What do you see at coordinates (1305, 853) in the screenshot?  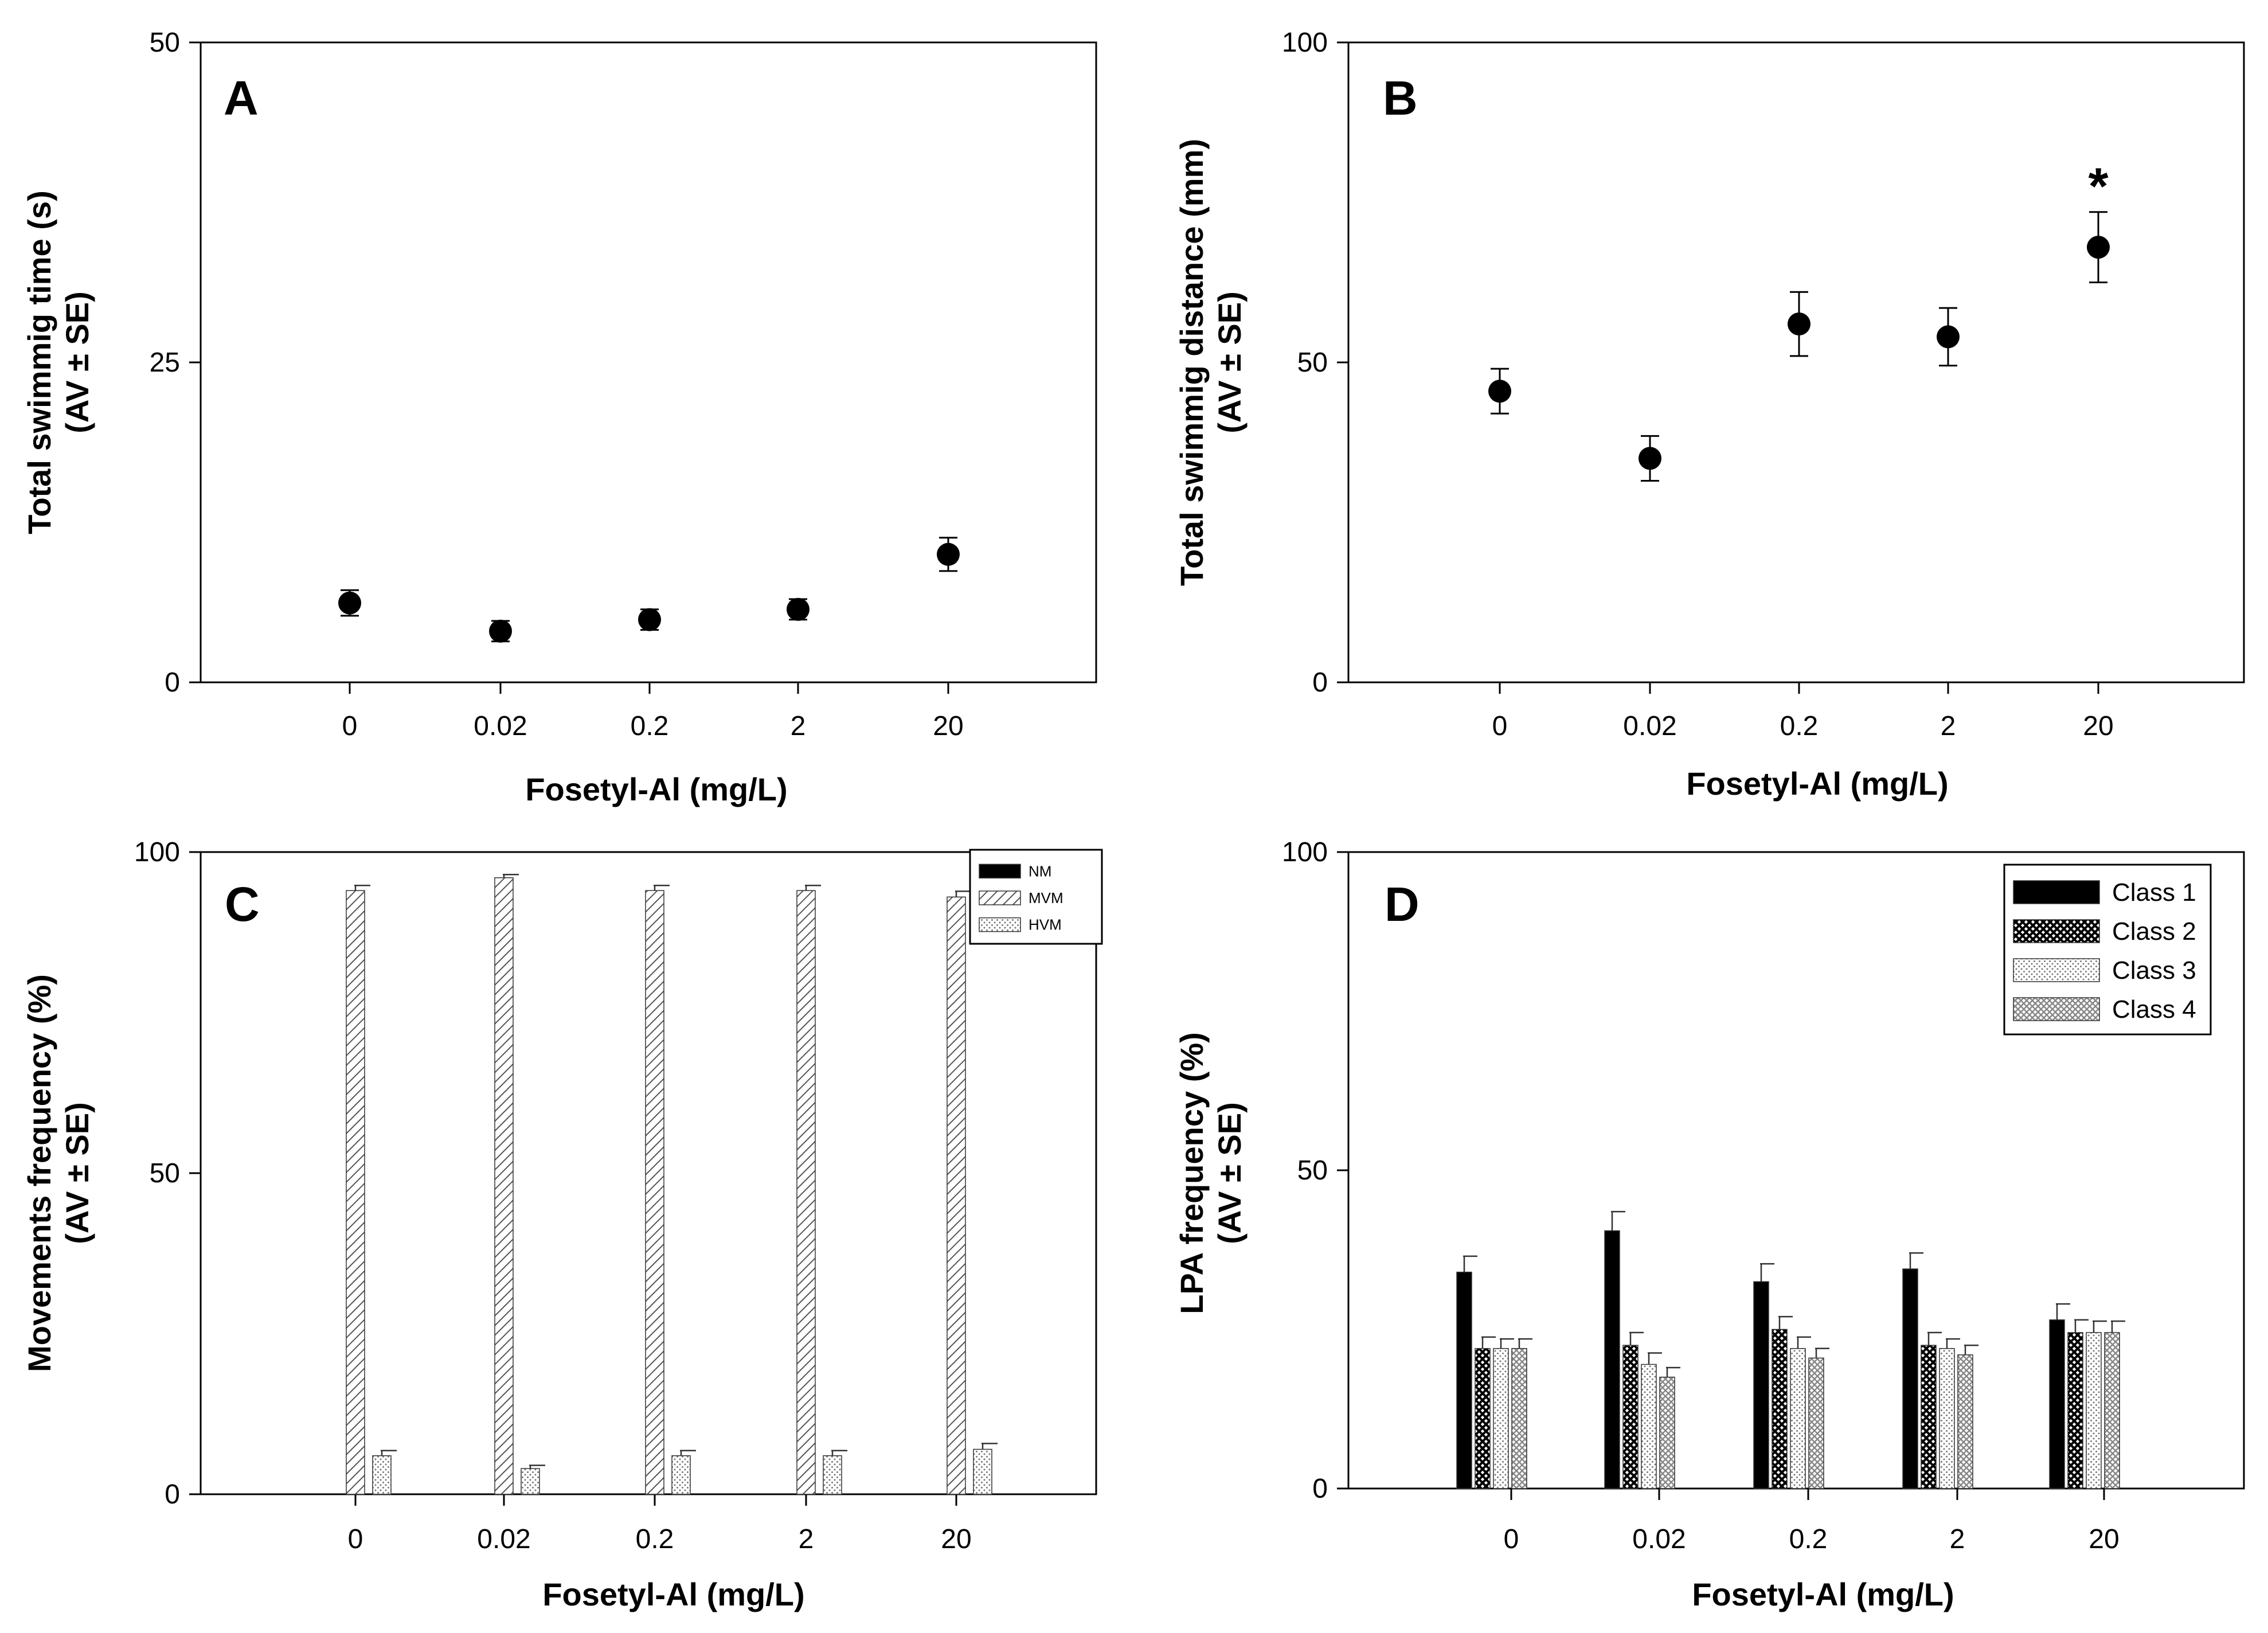 I see `y-tick-label: 100` at bounding box center [1305, 853].